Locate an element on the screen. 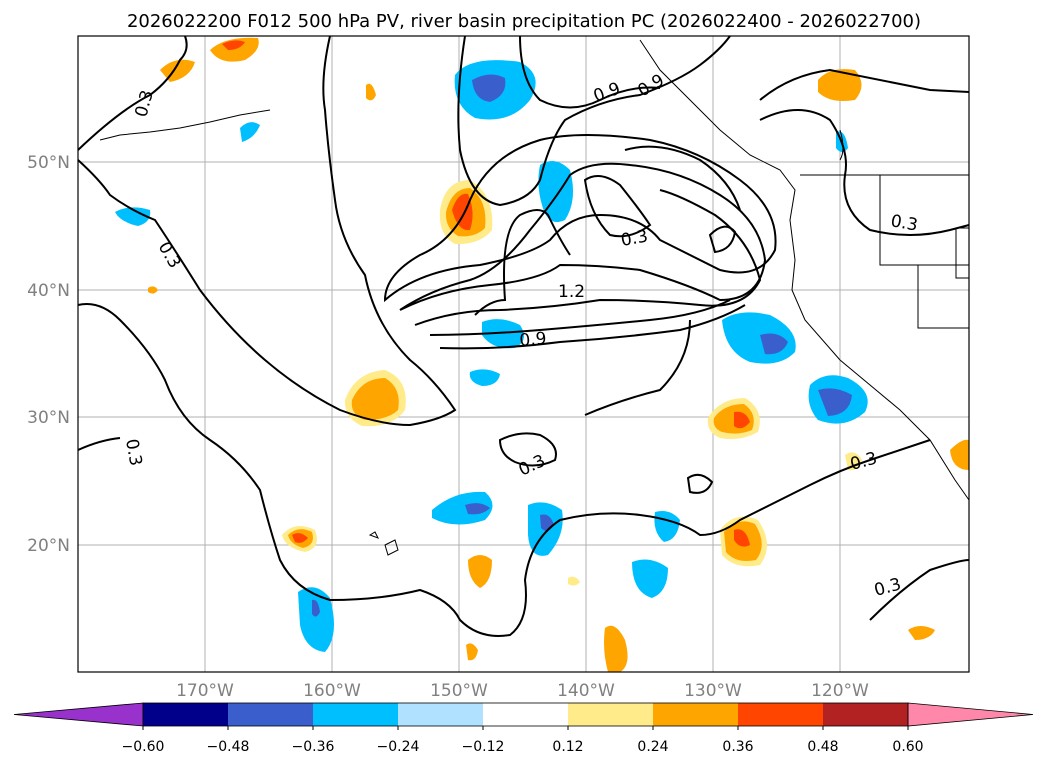 The width and height of the screenshot is (1047, 765). colorbar-tick-label: 0.48 is located at coordinates (822, 747).